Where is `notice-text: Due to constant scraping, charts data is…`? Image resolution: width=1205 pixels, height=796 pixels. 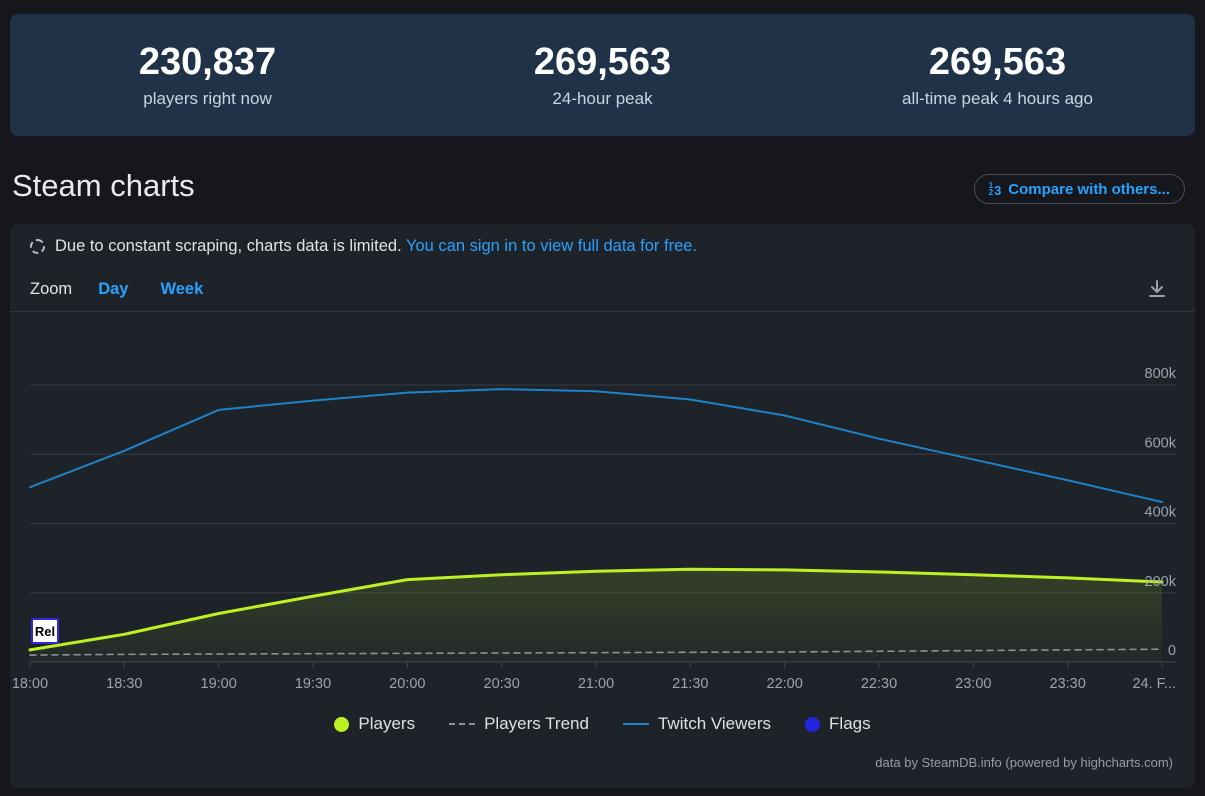
notice-text: Due to constant scraping, charts data is… is located at coordinates (228, 245).